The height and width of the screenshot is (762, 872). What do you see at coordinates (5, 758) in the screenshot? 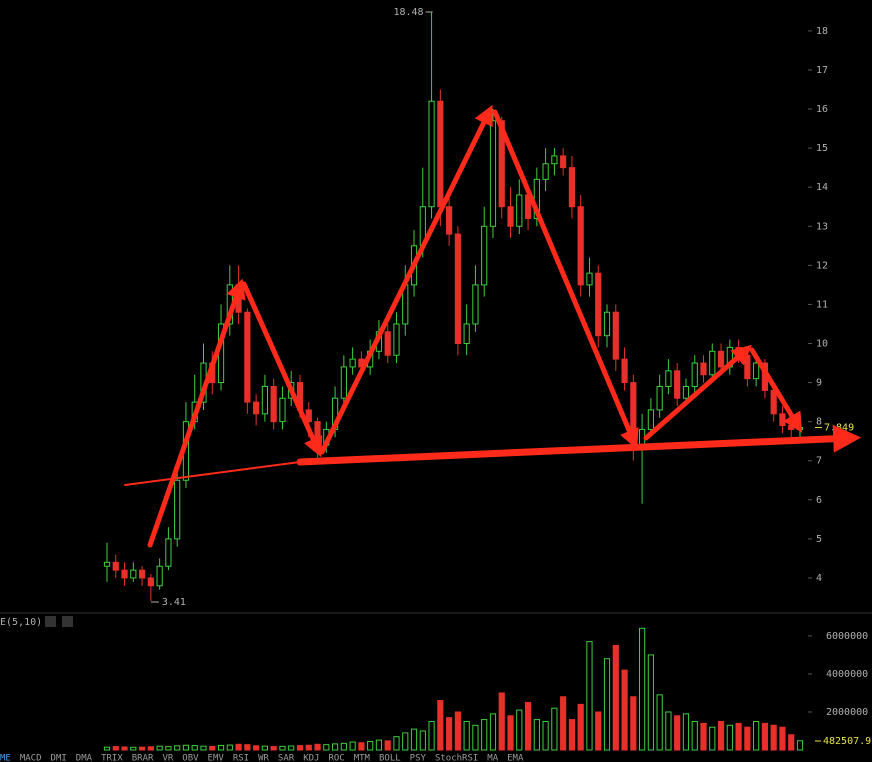
I see `indicator-tab: ME` at bounding box center [5, 758].